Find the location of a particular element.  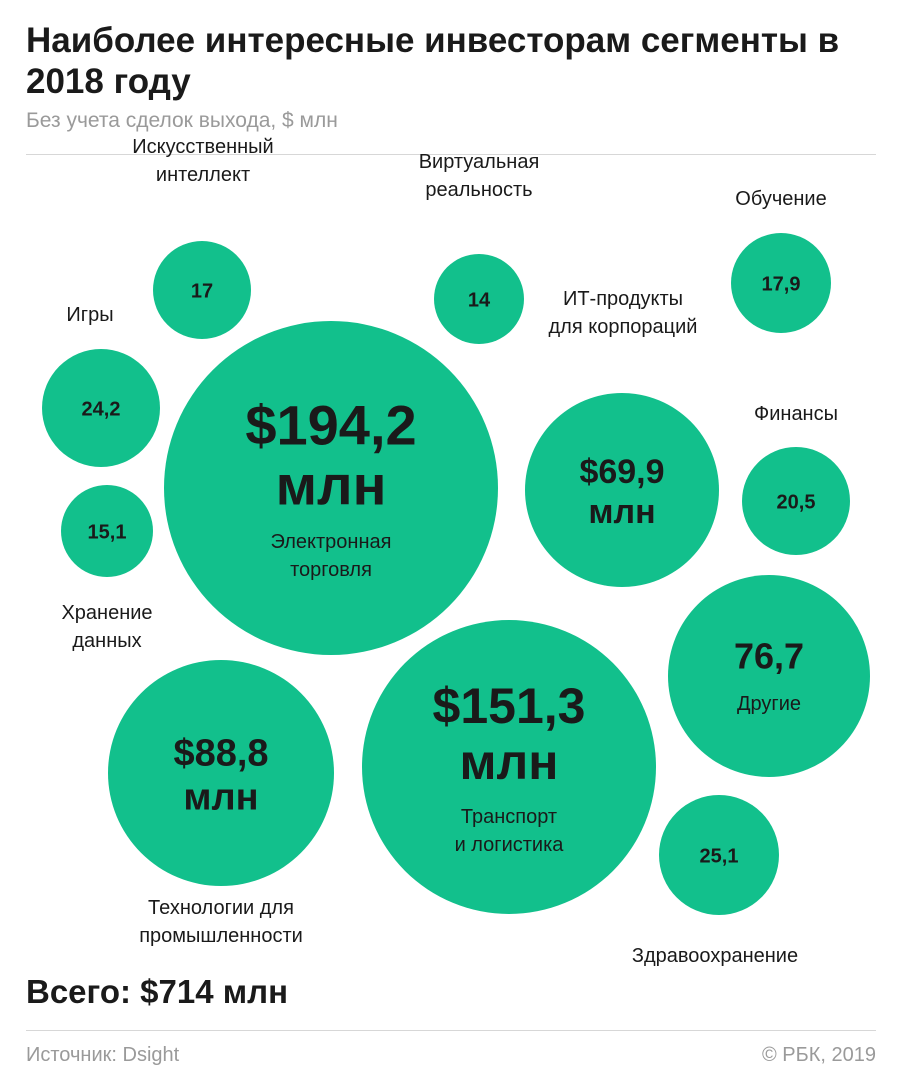

bubble-name-line: Обучение is located at coordinates (780, 199).